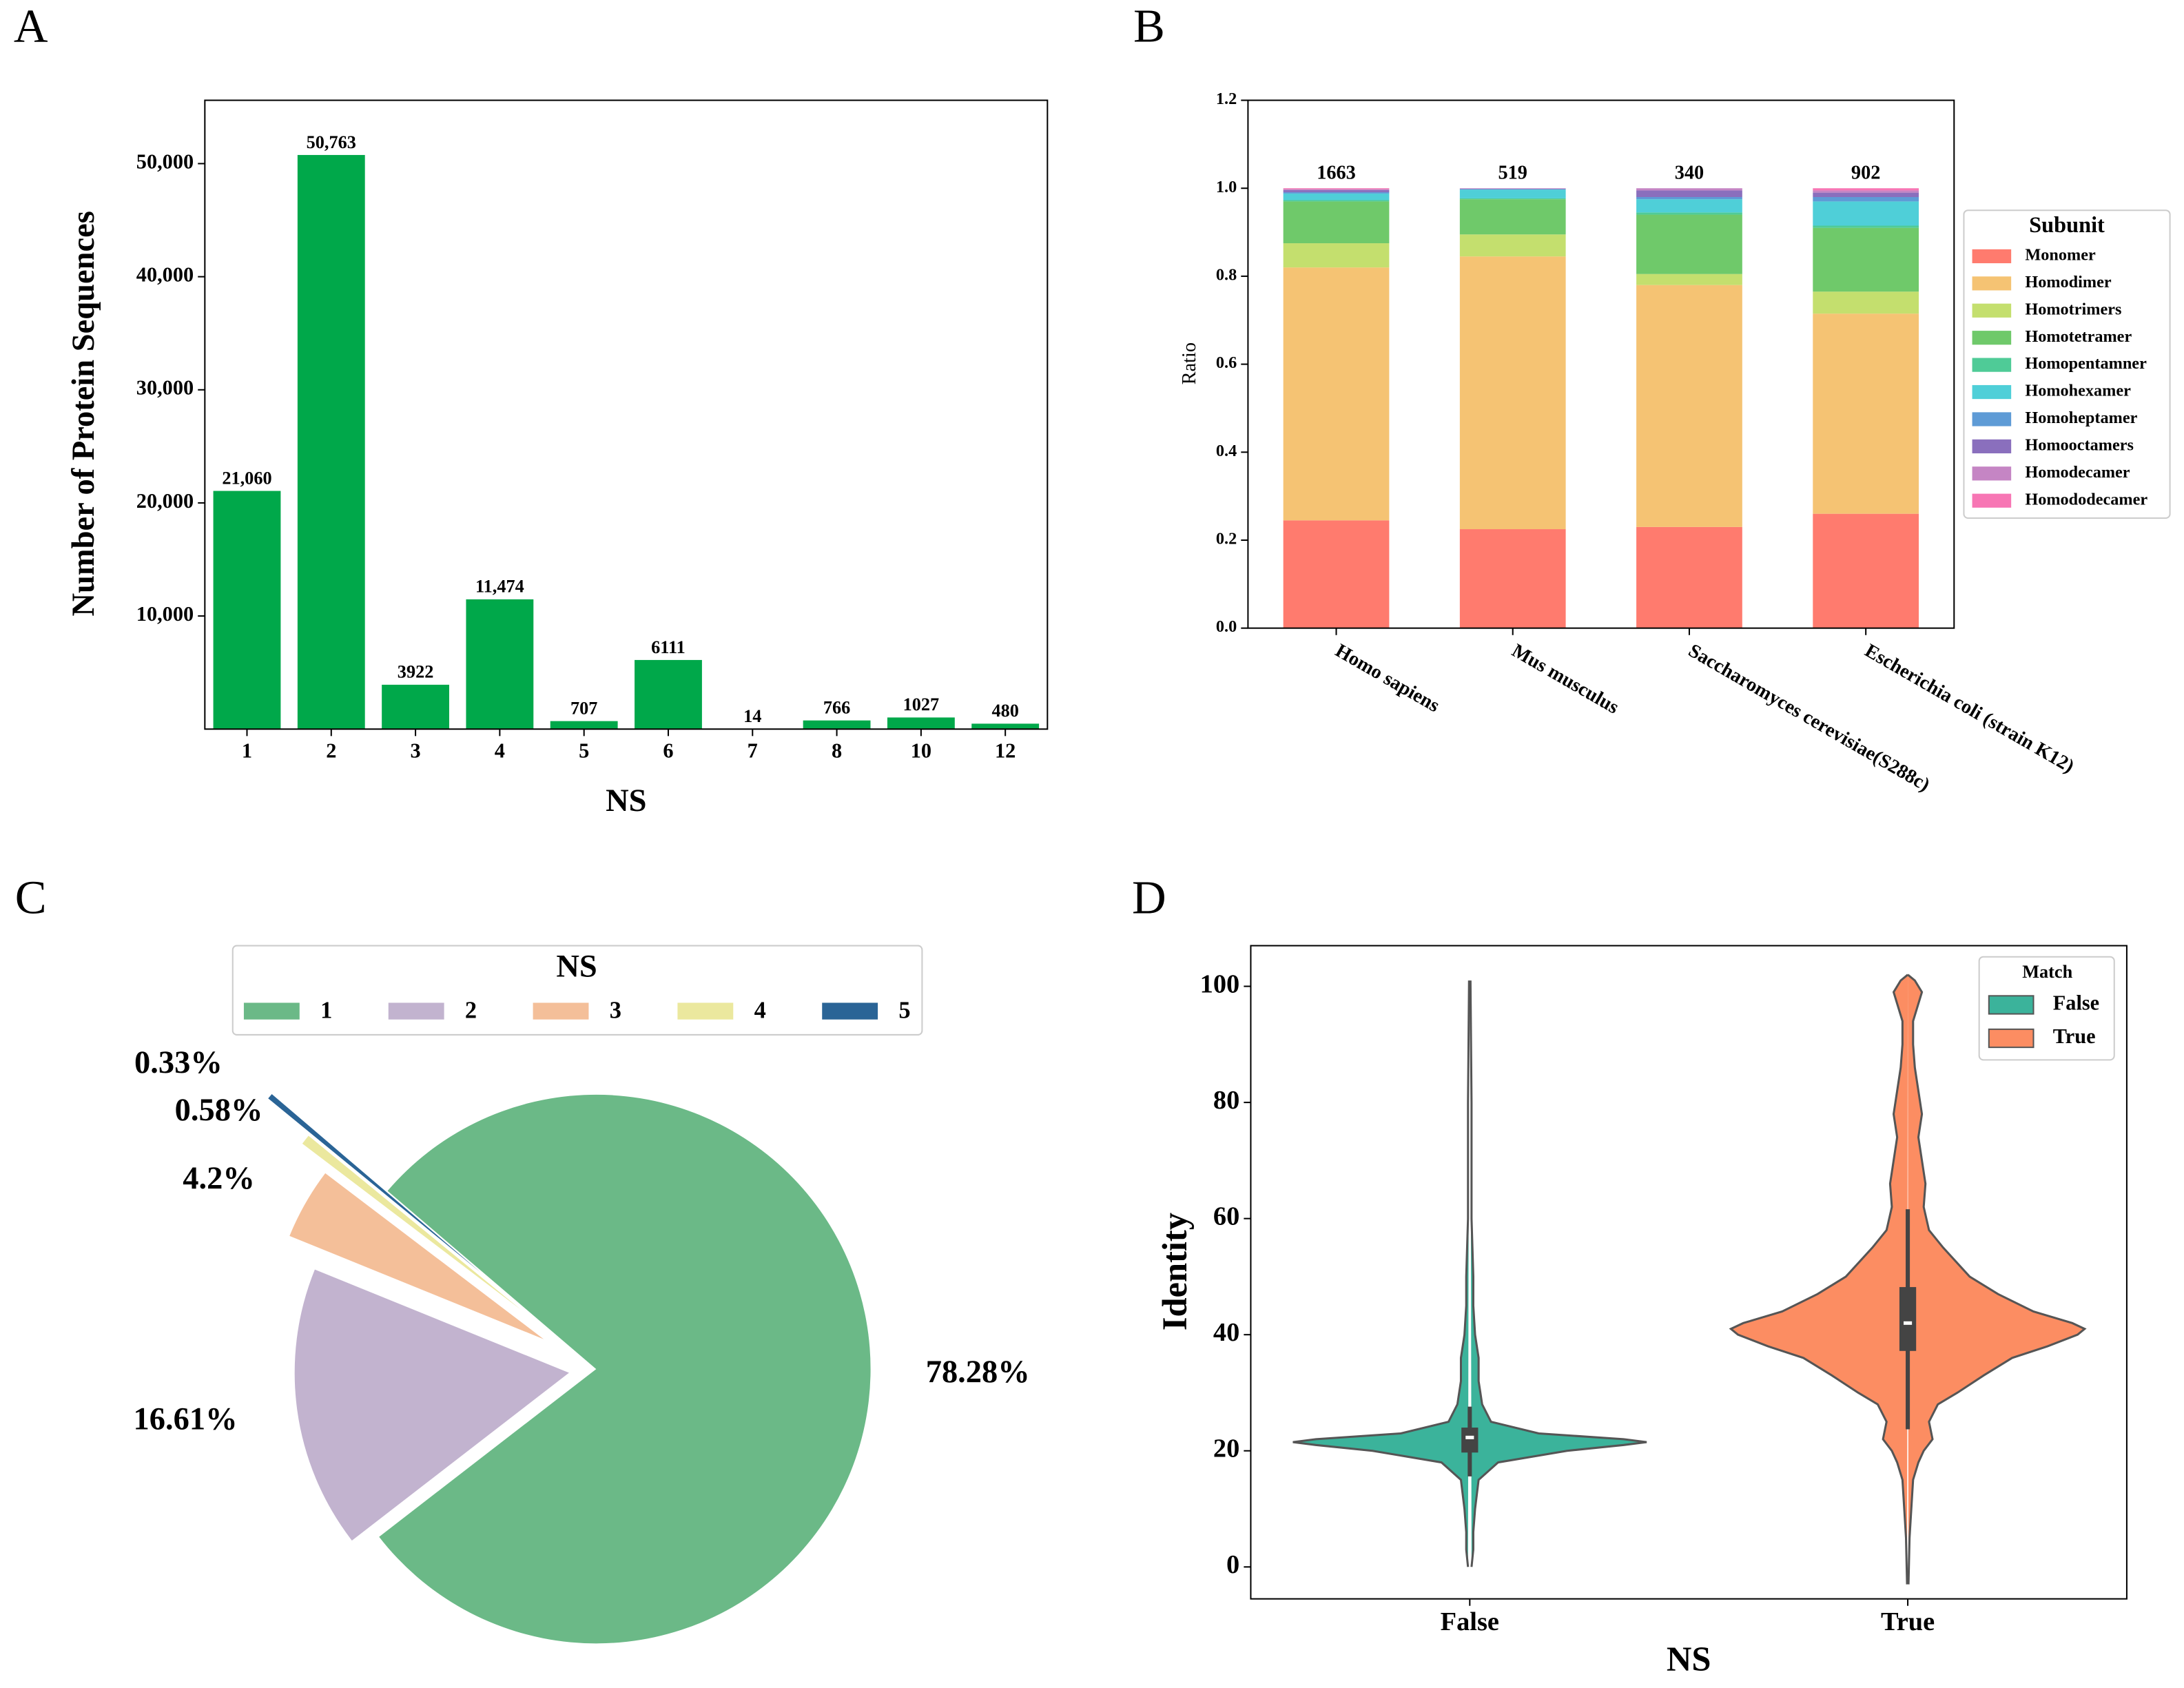 The image size is (2184, 1688). Describe the element at coordinates (416, 751) in the screenshot. I see `x-tick-label: 3` at that location.